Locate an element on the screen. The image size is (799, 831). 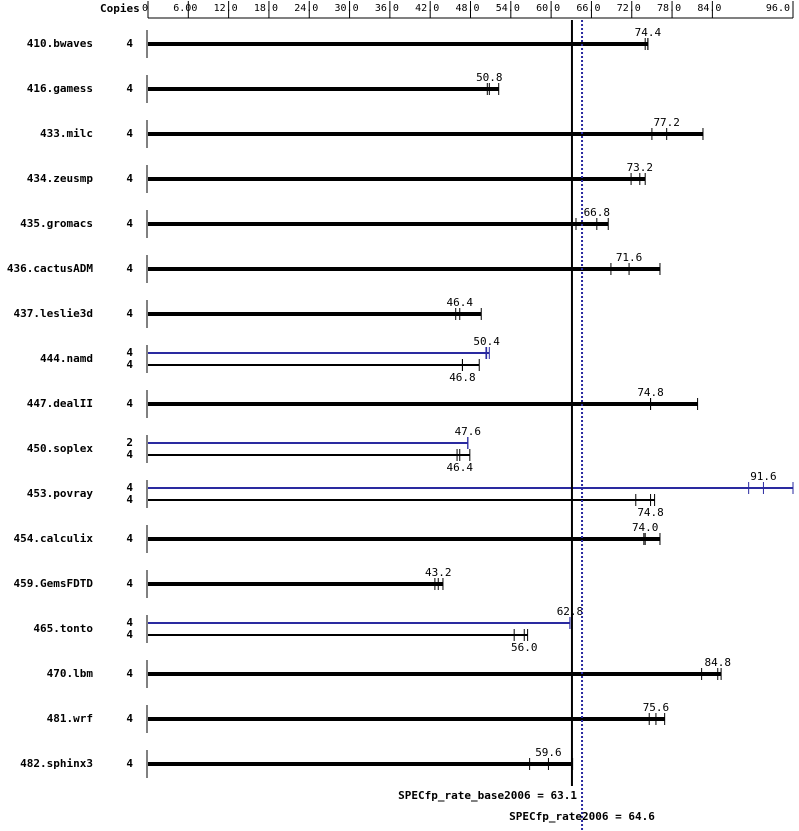
benchmark-name: 465.tonto is located at coordinates (63, 628).